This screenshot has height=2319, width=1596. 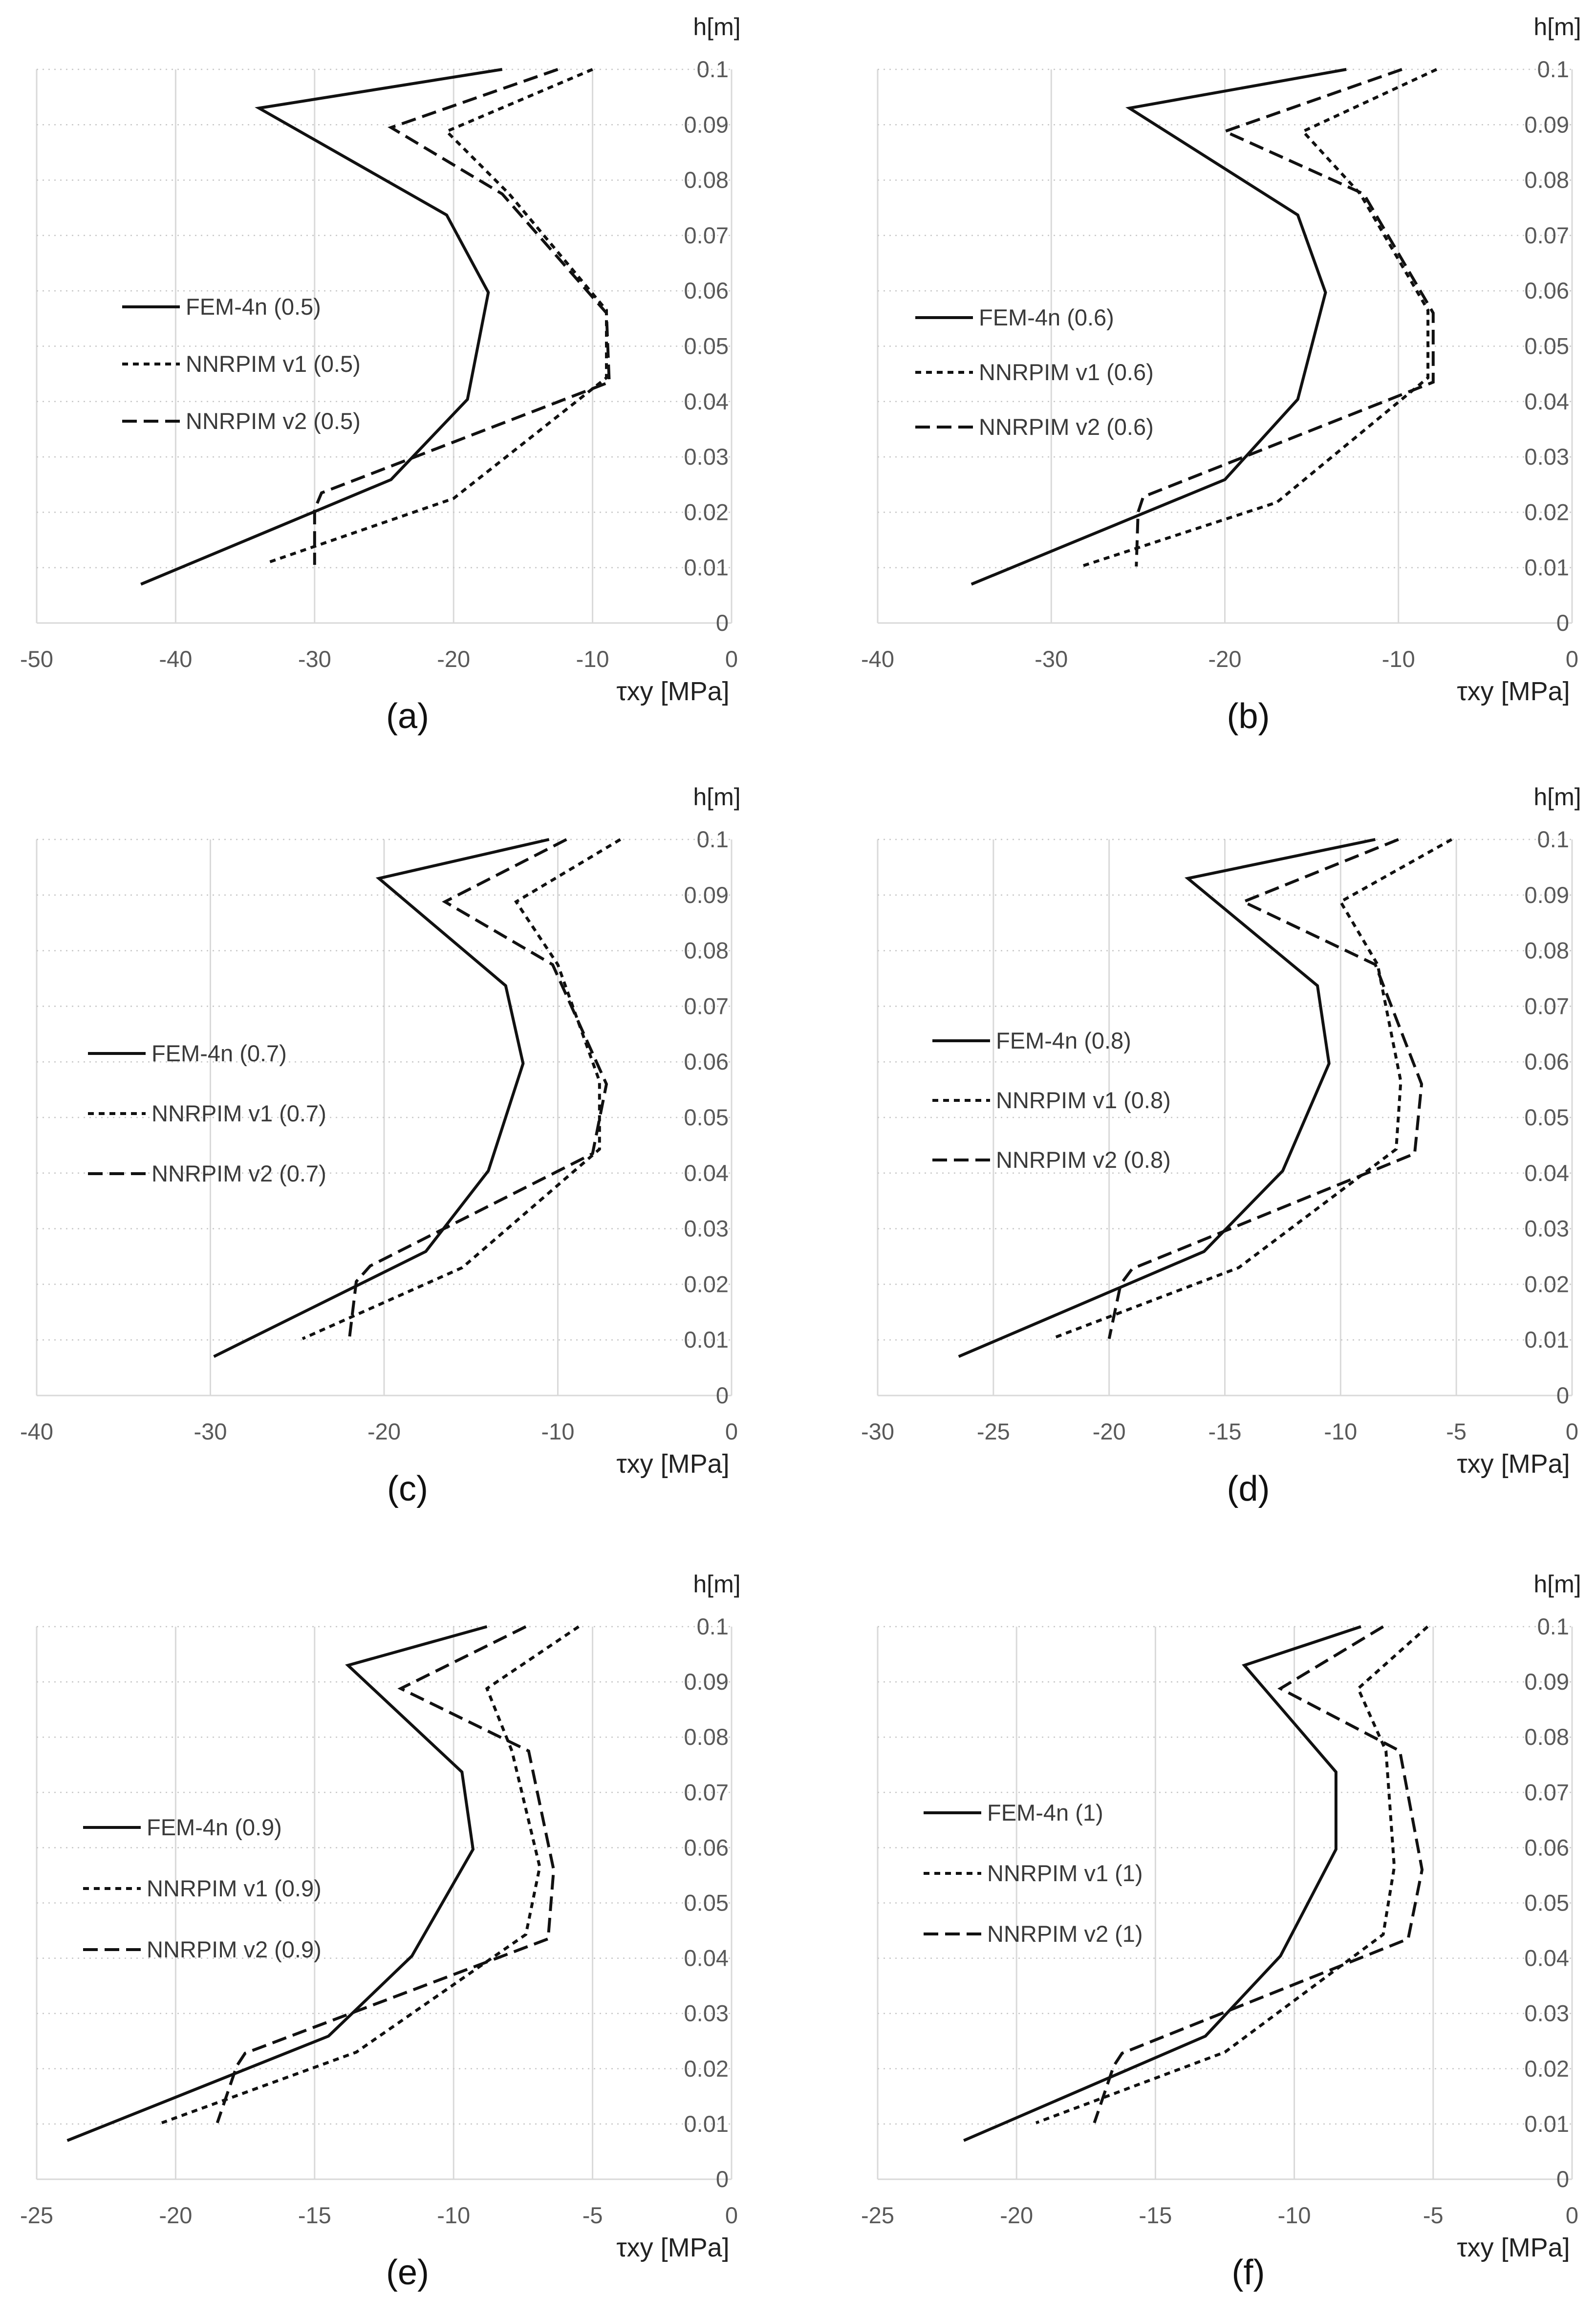 What do you see at coordinates (407, 2272) in the screenshot?
I see `panel-label: (e)` at bounding box center [407, 2272].